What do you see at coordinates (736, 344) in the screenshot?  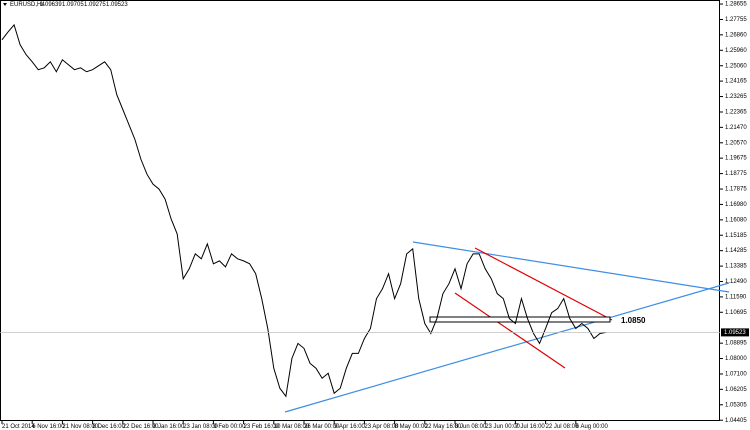 I see `y-tick-label: 1.08895` at bounding box center [736, 344].